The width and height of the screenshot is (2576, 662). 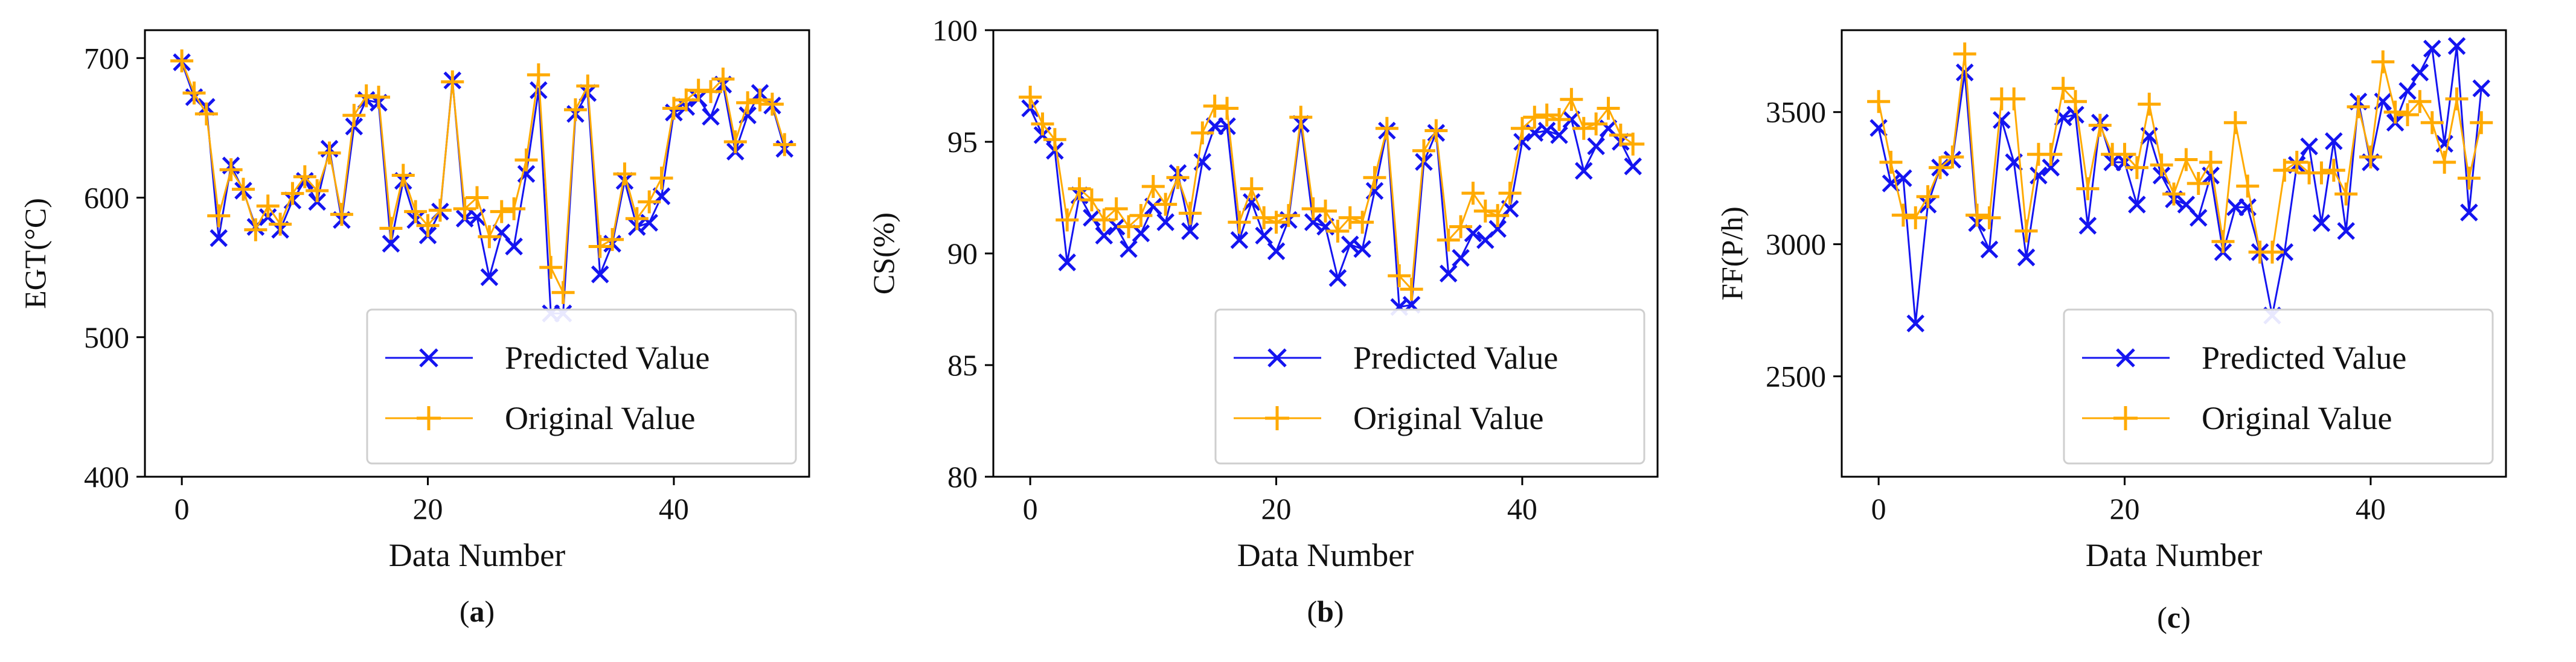 I want to click on legend-label-predicted: Predicted Value, so click(x=1455, y=358).